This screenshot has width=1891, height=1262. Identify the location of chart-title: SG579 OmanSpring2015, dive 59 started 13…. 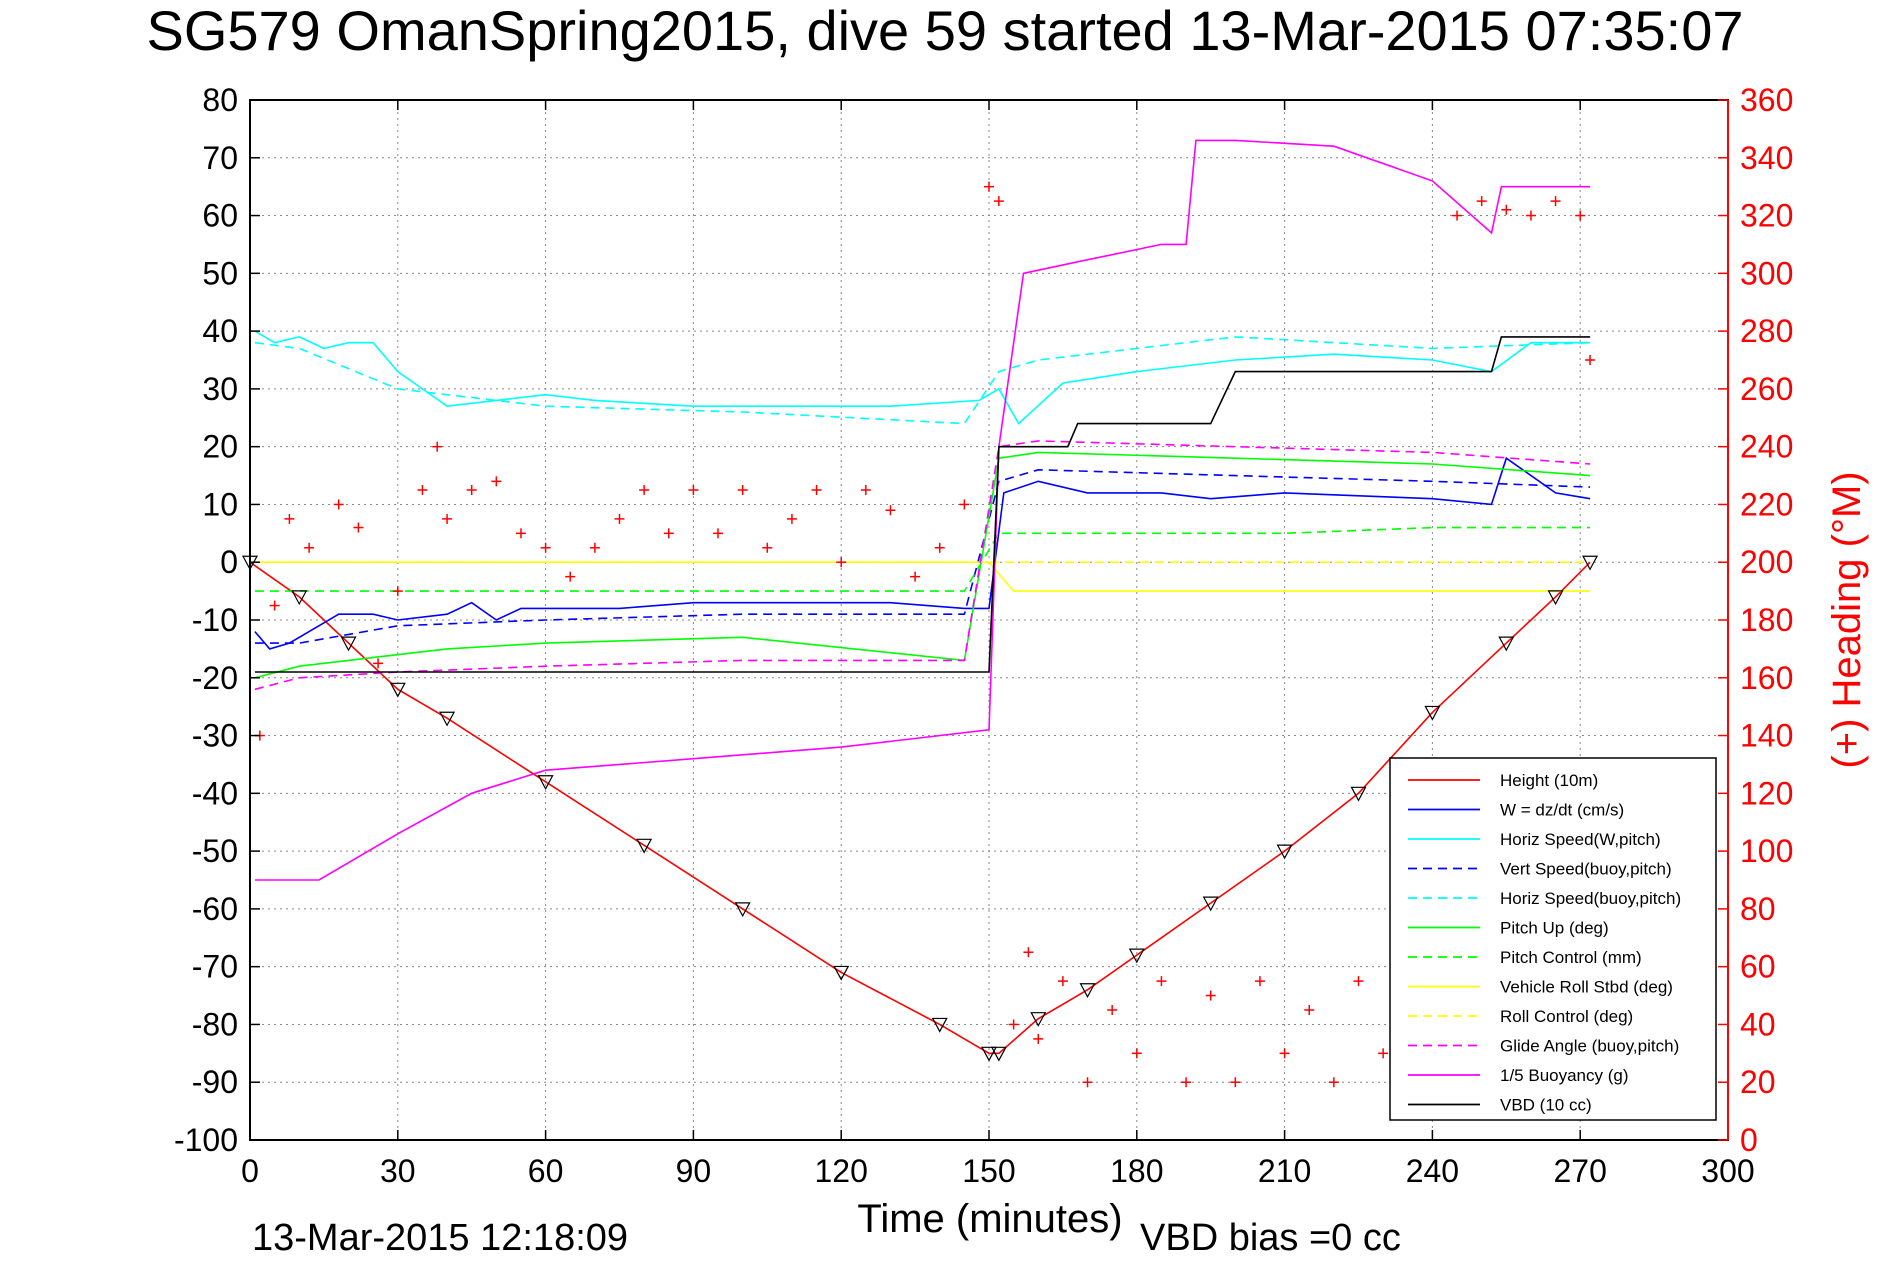
(944, 31).